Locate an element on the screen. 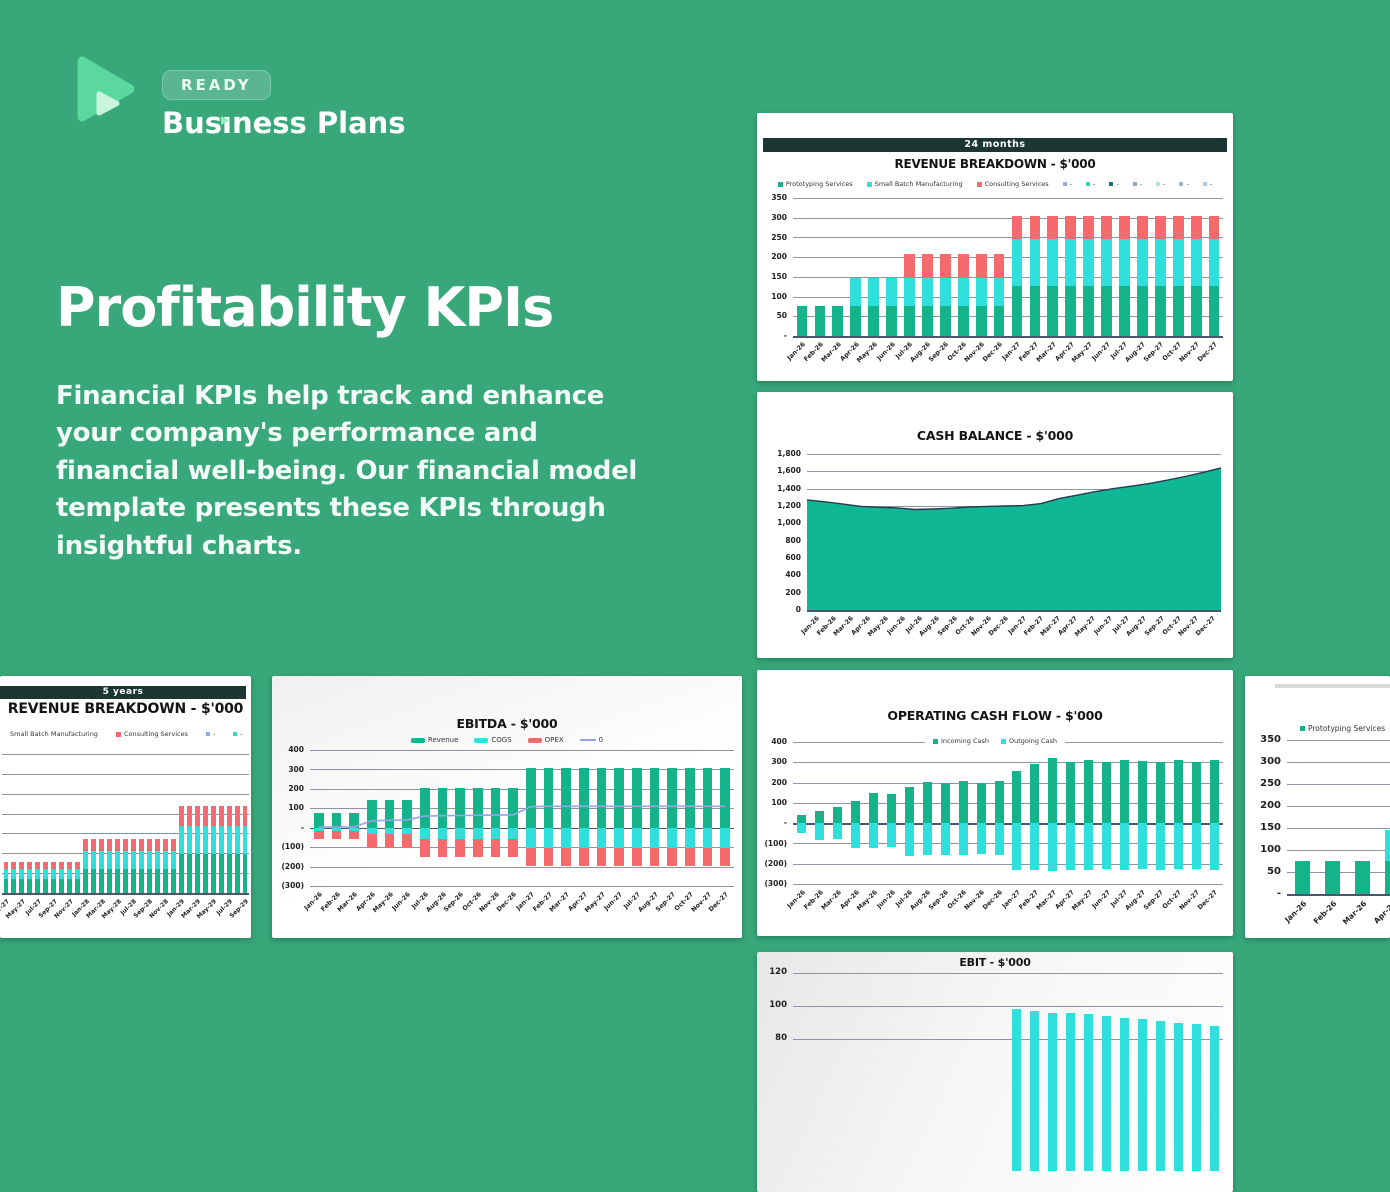 Image resolution: width=1390 pixels, height=1192 pixels. play-logo-icon is located at coordinates (107, 89).